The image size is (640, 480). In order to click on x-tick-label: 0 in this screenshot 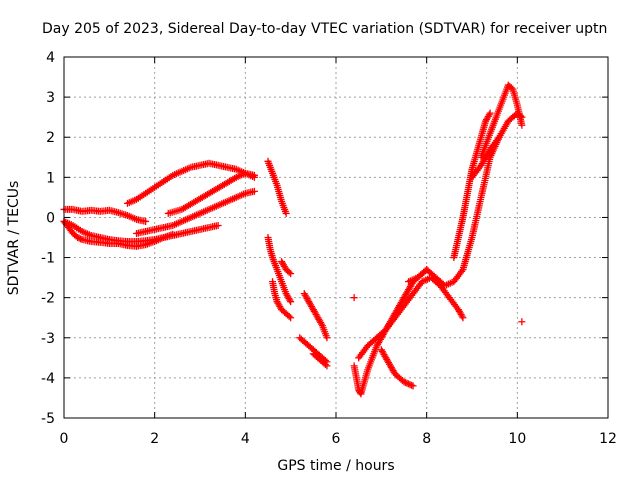, I will do `click(64, 439)`.